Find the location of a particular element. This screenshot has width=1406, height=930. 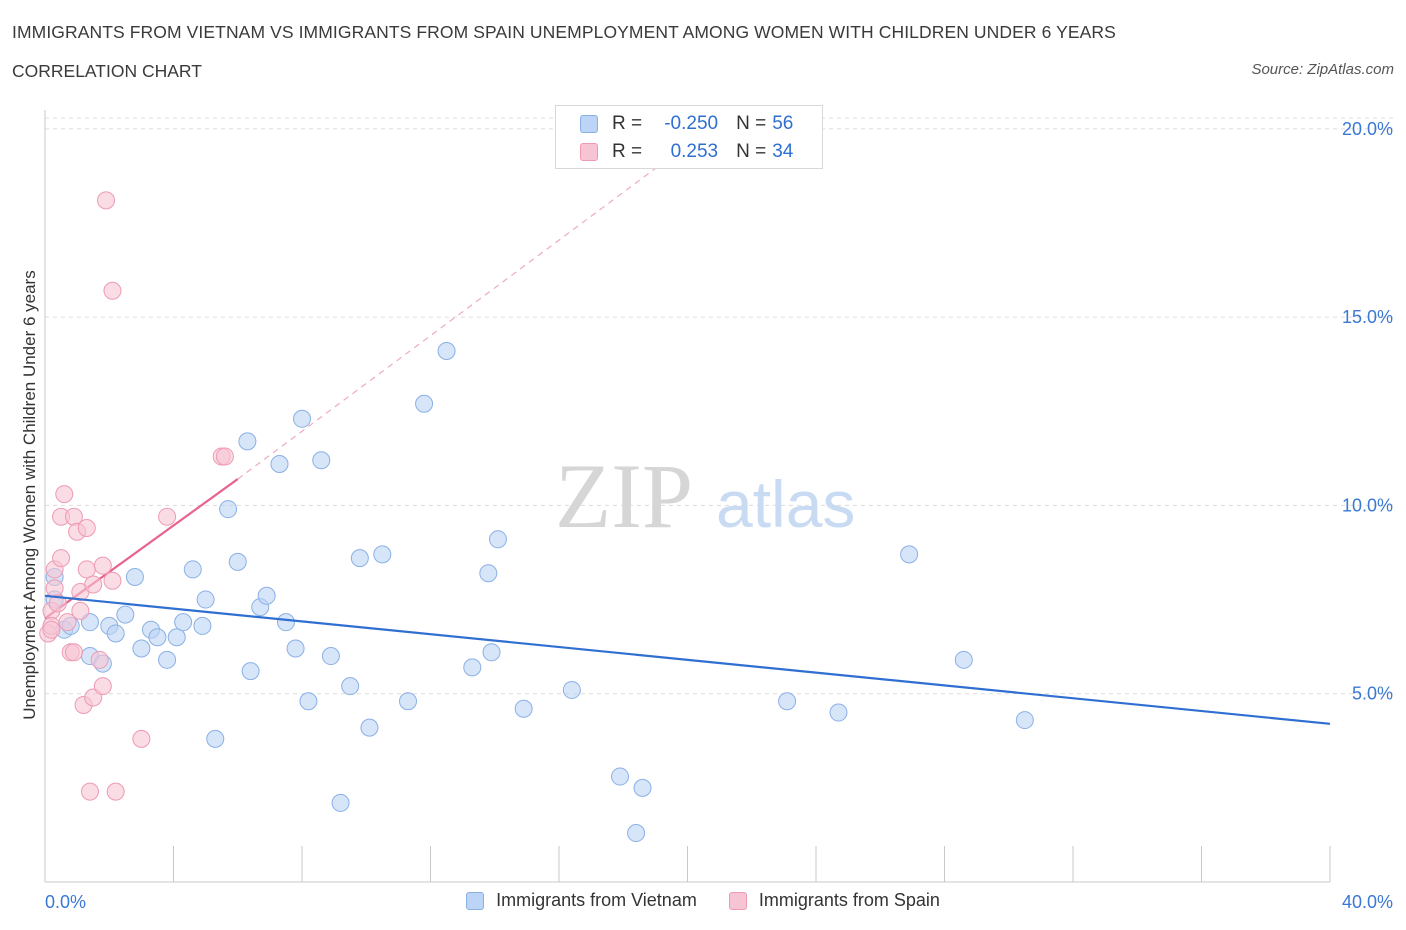

trend-vietnam is located at coordinates (687, 659).